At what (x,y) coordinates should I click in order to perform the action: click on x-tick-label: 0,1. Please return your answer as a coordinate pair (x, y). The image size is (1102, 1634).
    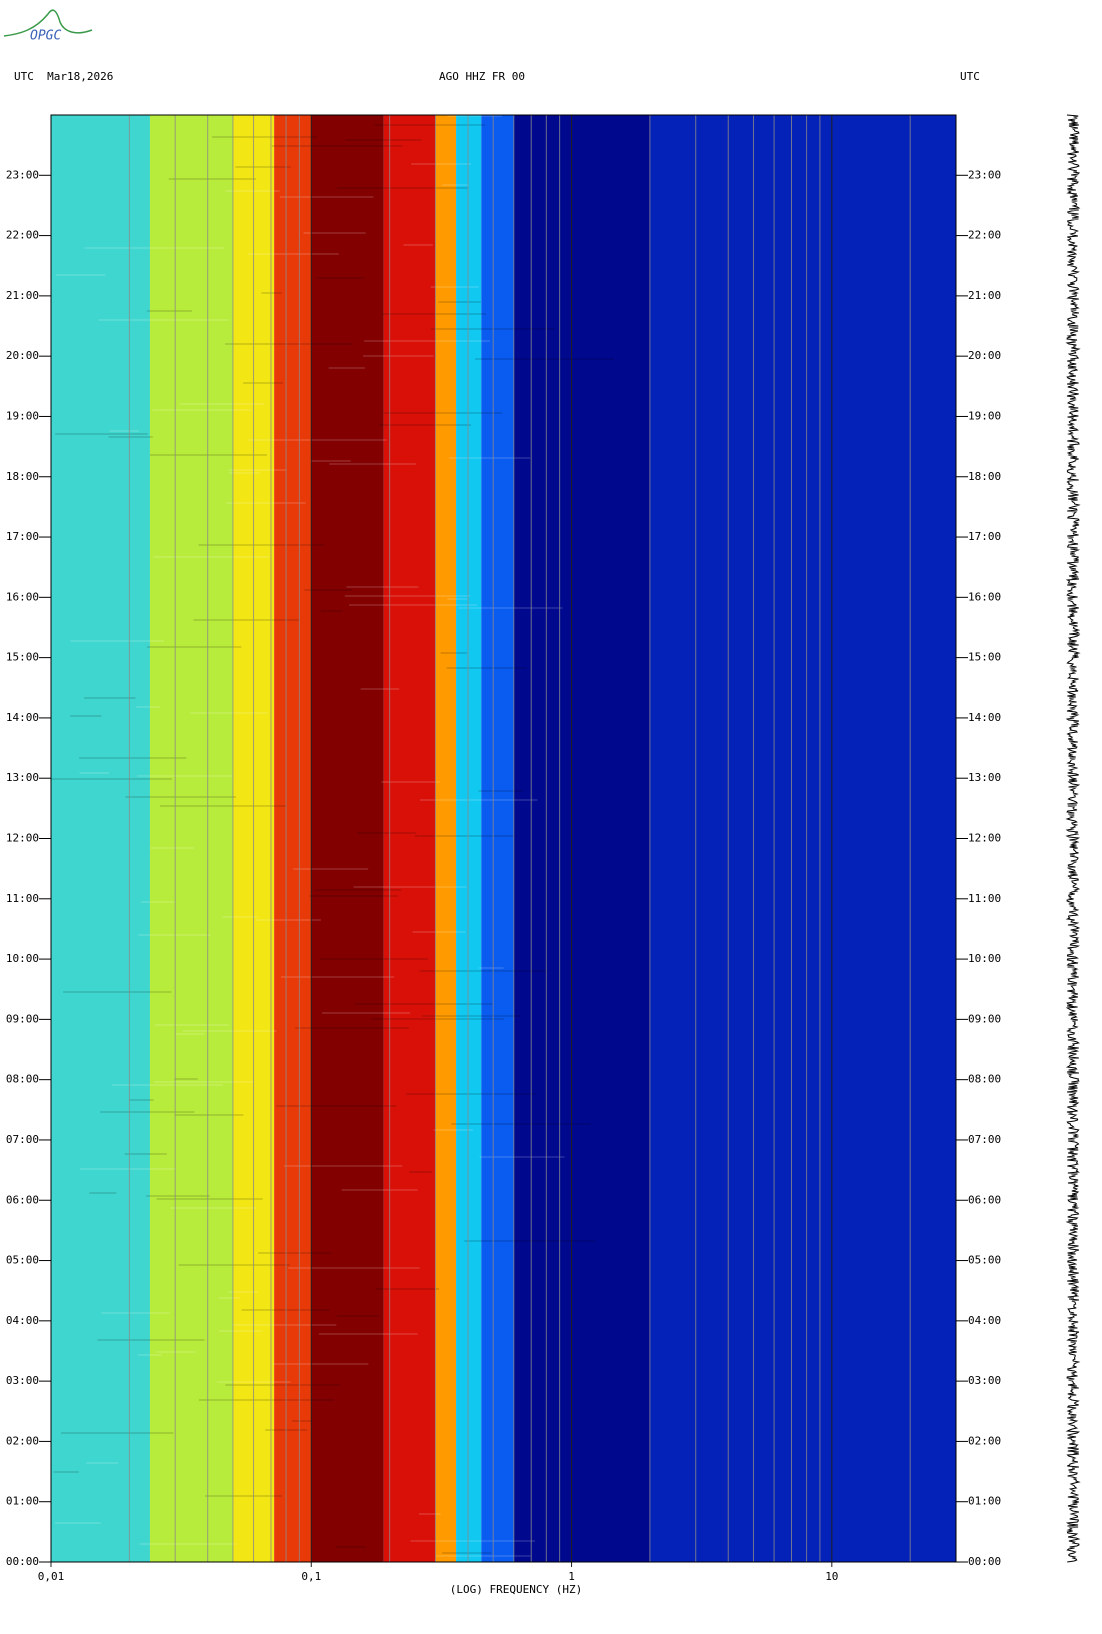
    Looking at the image, I should click on (311, 1576).